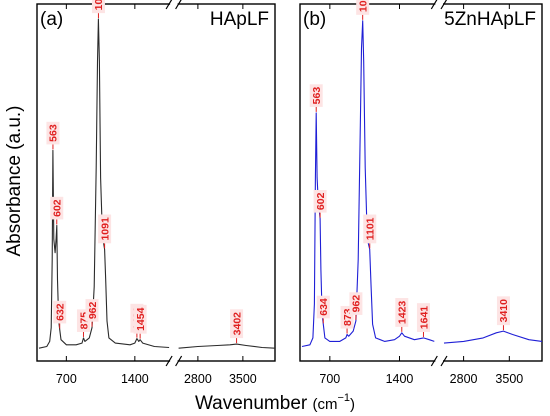 The height and width of the screenshot is (416, 550). I want to click on sample-name: 5ZnHApLF, so click(490, 19).